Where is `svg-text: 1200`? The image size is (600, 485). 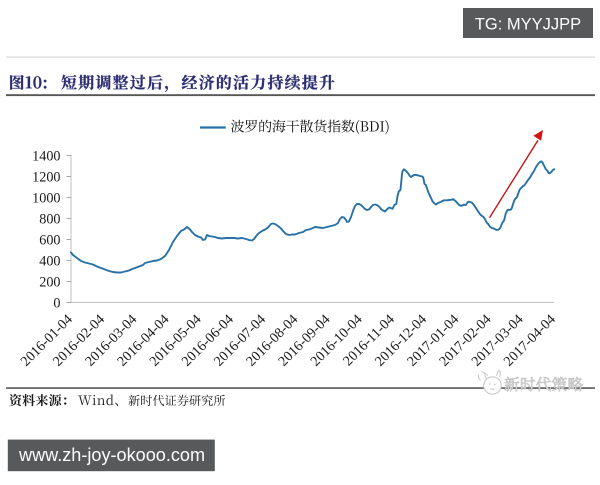 svg-text: 1200 is located at coordinates (46, 178).